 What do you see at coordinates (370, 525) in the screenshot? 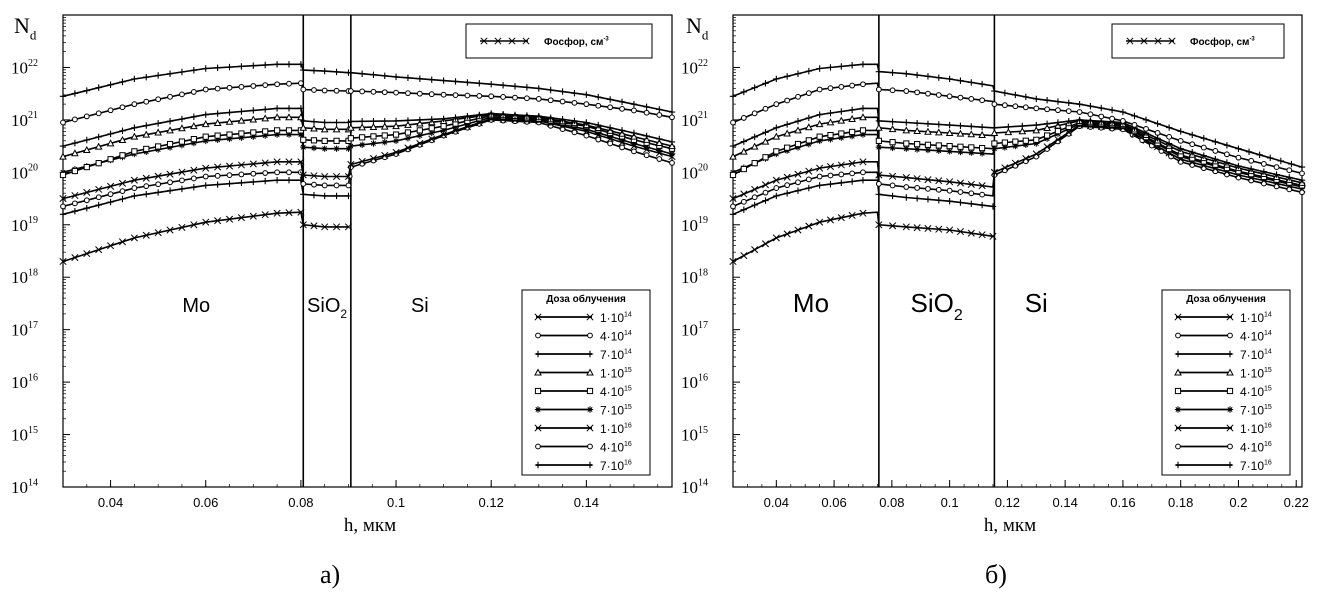
I see `x-axis-label: h, мкм` at bounding box center [370, 525].